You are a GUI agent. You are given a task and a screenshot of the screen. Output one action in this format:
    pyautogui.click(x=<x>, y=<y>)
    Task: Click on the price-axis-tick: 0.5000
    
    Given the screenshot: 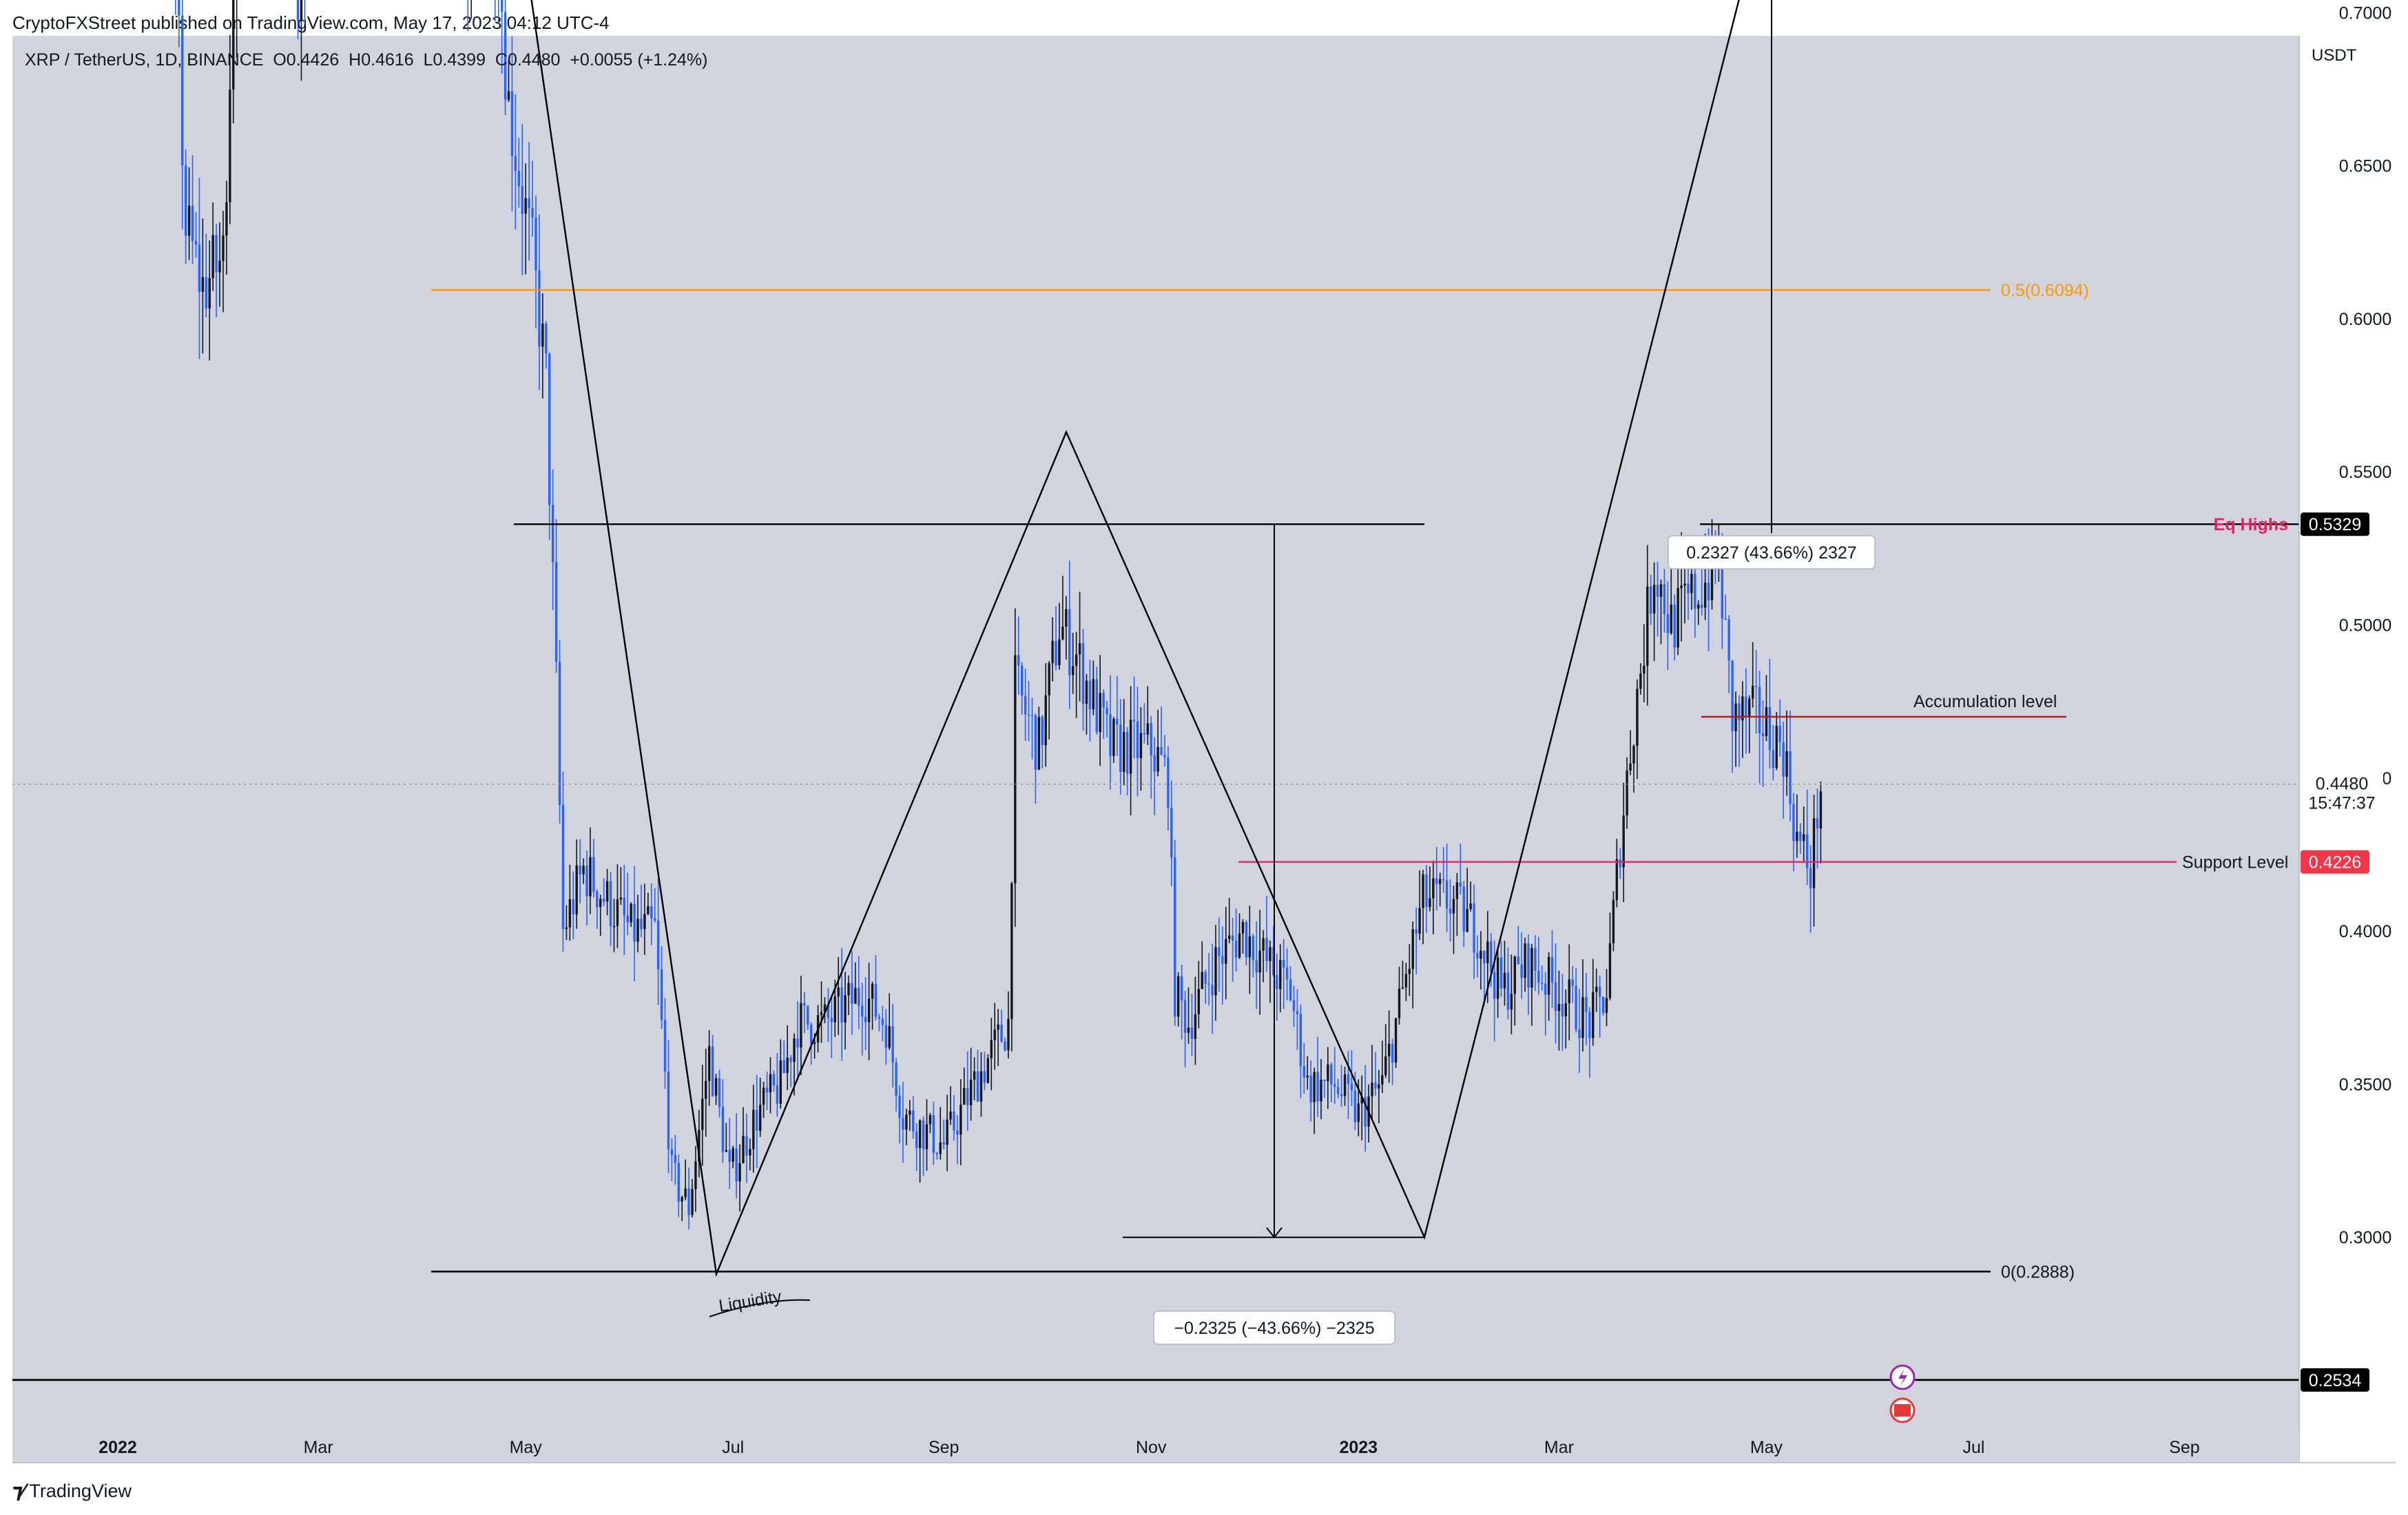 What is the action you would take?
    pyautogui.click(x=2365, y=626)
    